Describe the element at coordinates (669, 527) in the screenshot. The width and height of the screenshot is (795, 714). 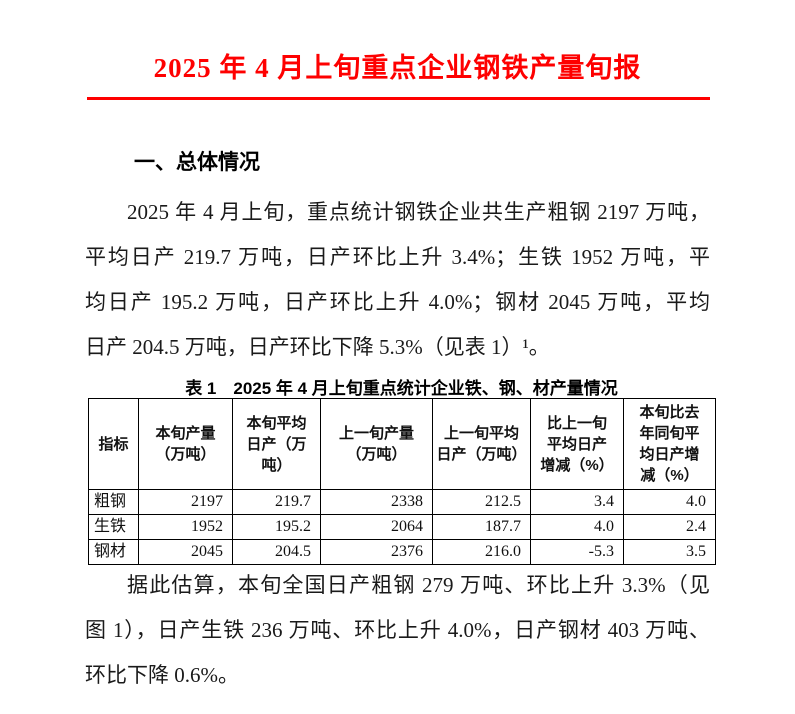
I see `cell-value: 2.4` at that location.